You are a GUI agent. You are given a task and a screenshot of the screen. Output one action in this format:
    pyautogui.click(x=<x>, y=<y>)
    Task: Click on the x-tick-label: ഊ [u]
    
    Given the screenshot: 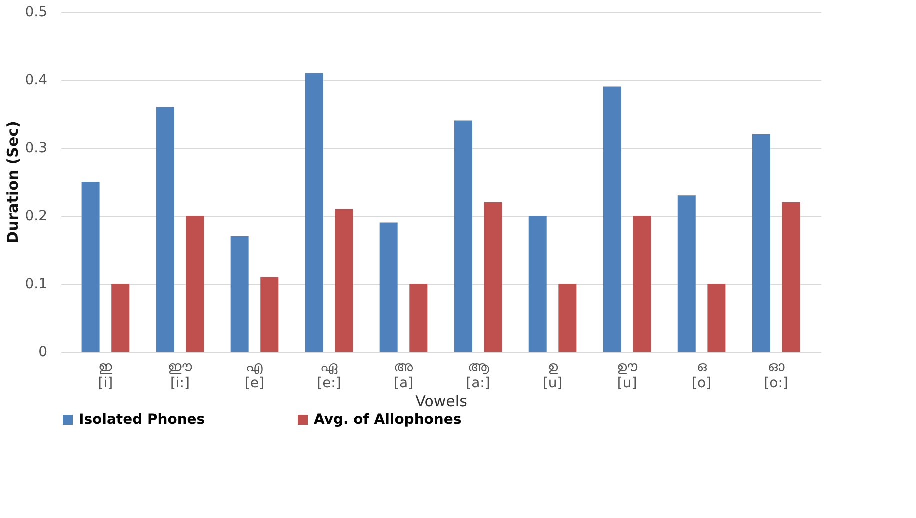 What is the action you would take?
    pyautogui.click(x=627, y=376)
    